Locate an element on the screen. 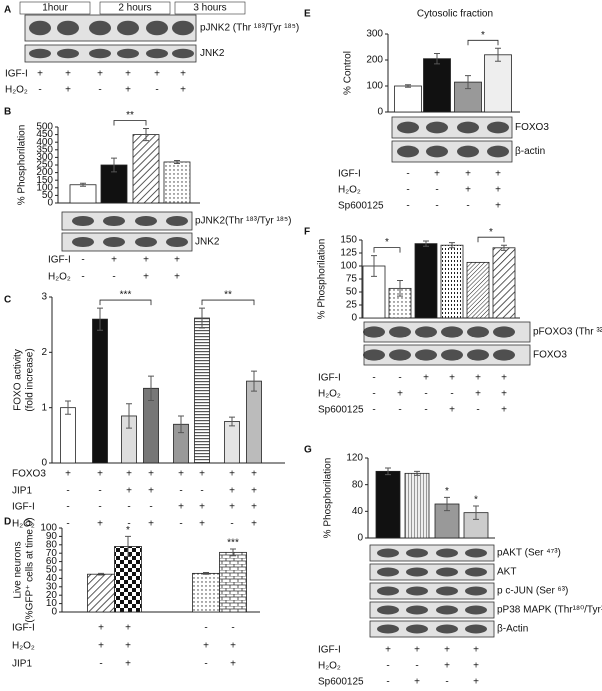 The width and height of the screenshot is (602, 691). time-header: 2 hours is located at coordinates (134, 8).